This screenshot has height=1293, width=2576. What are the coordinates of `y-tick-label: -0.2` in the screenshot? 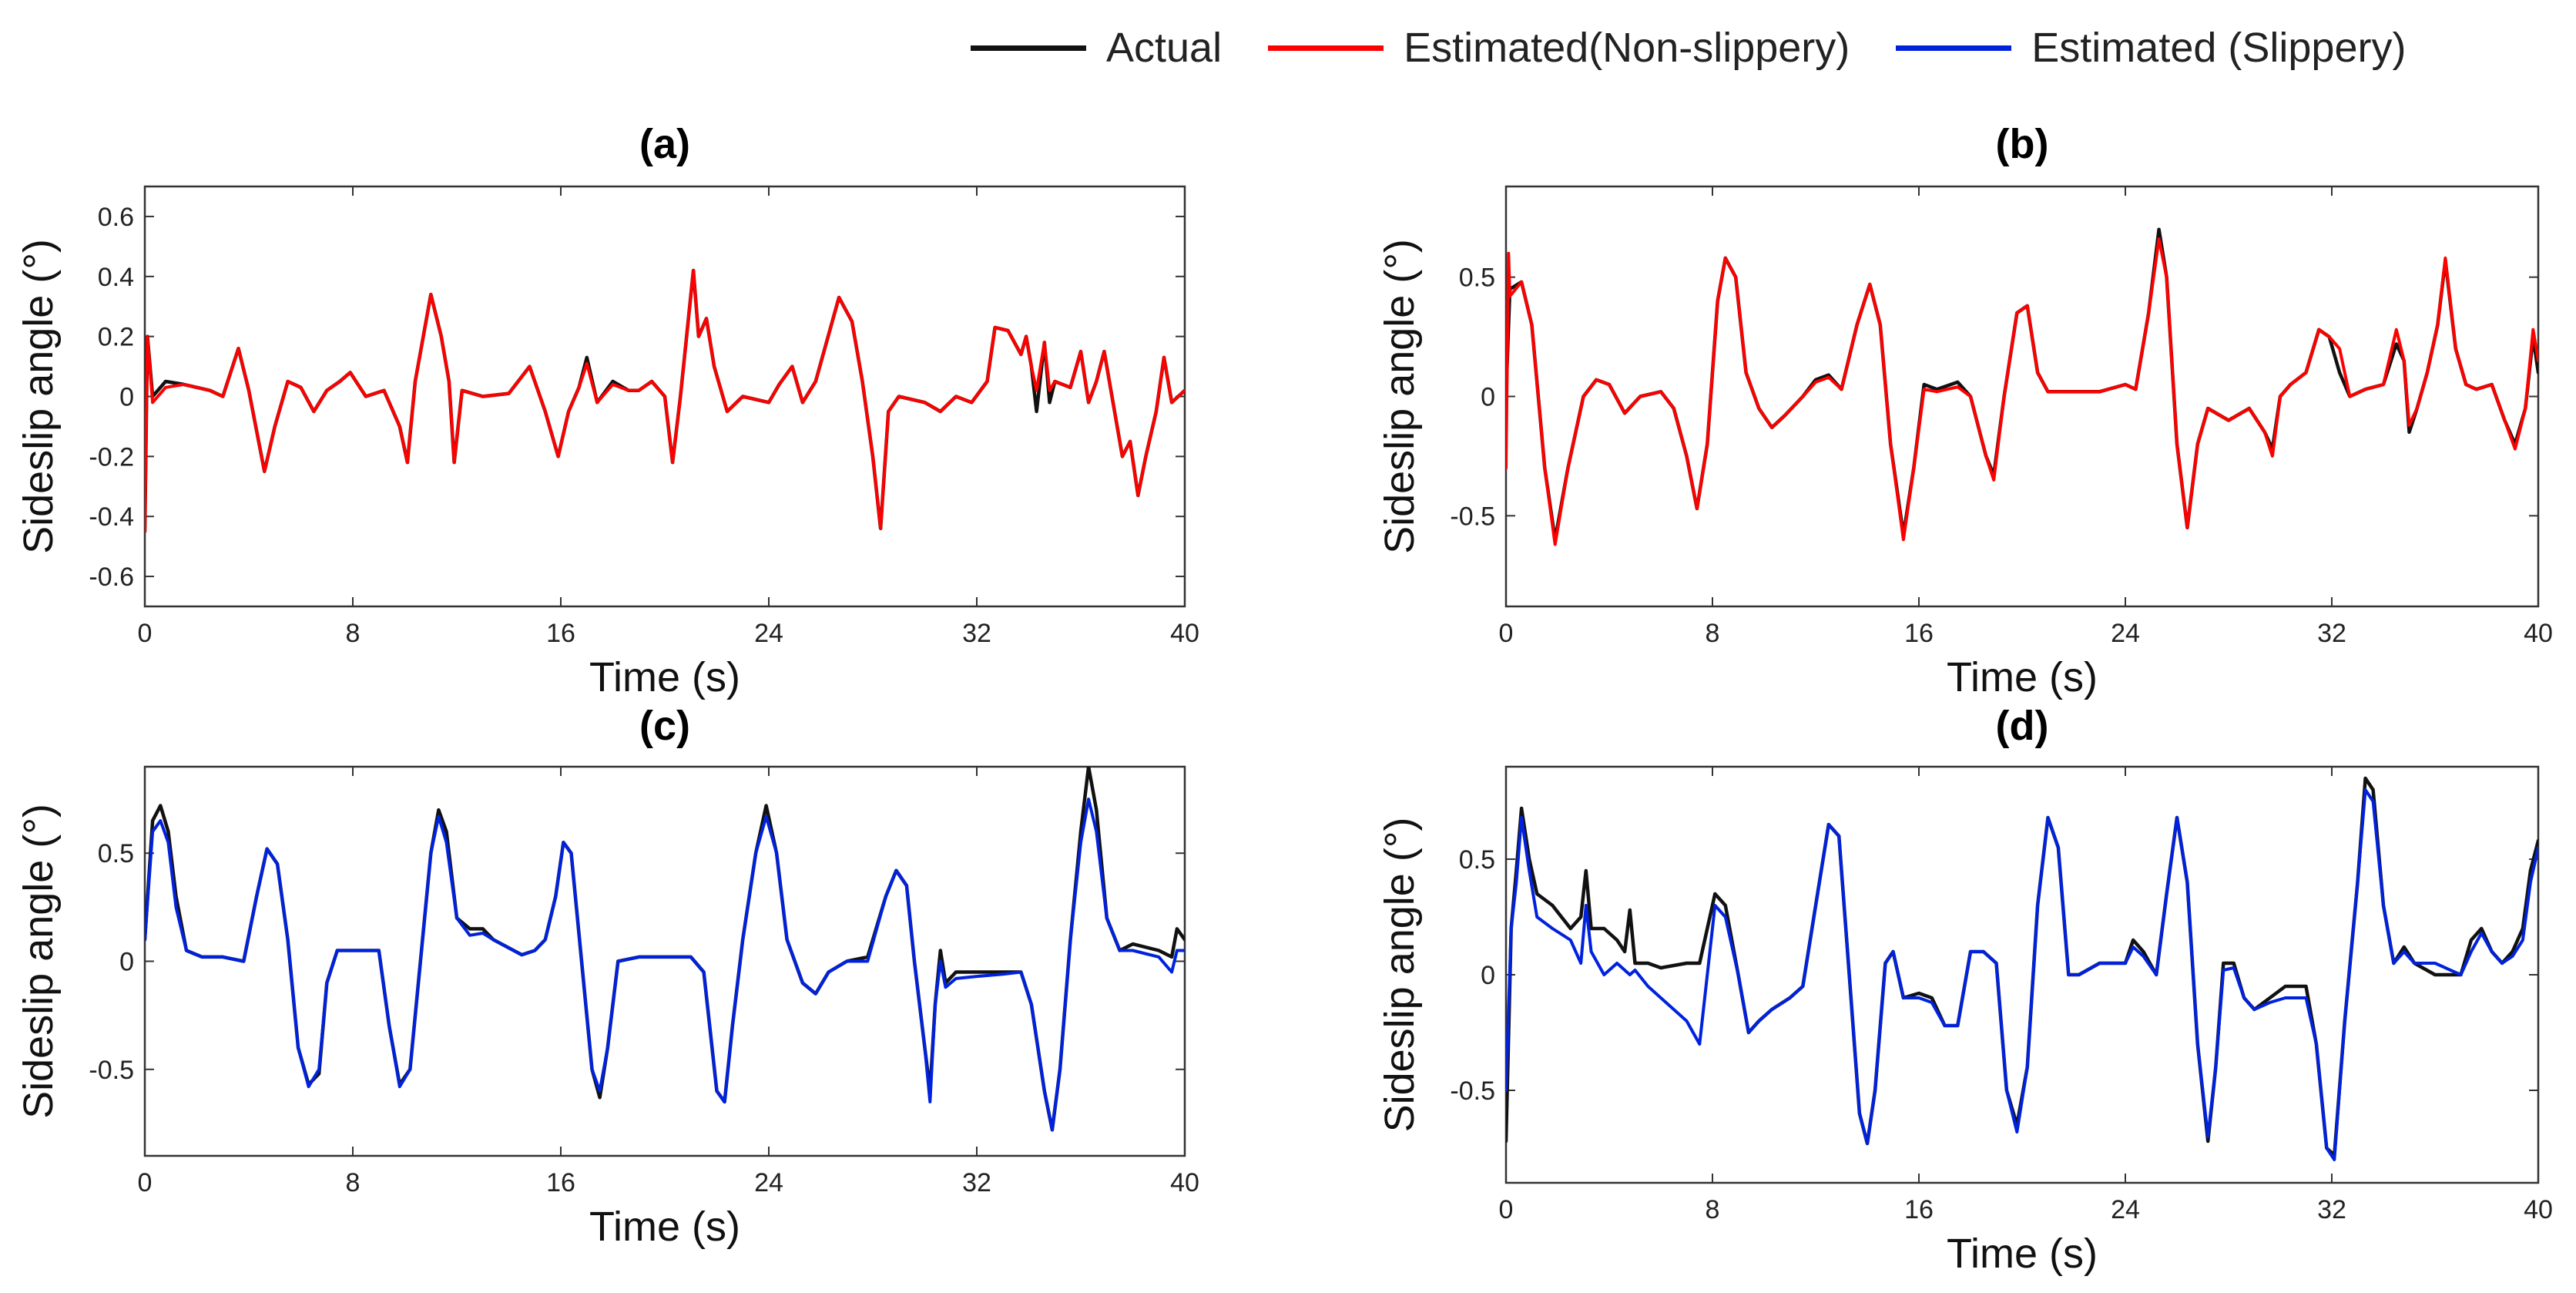 It's located at (111, 457).